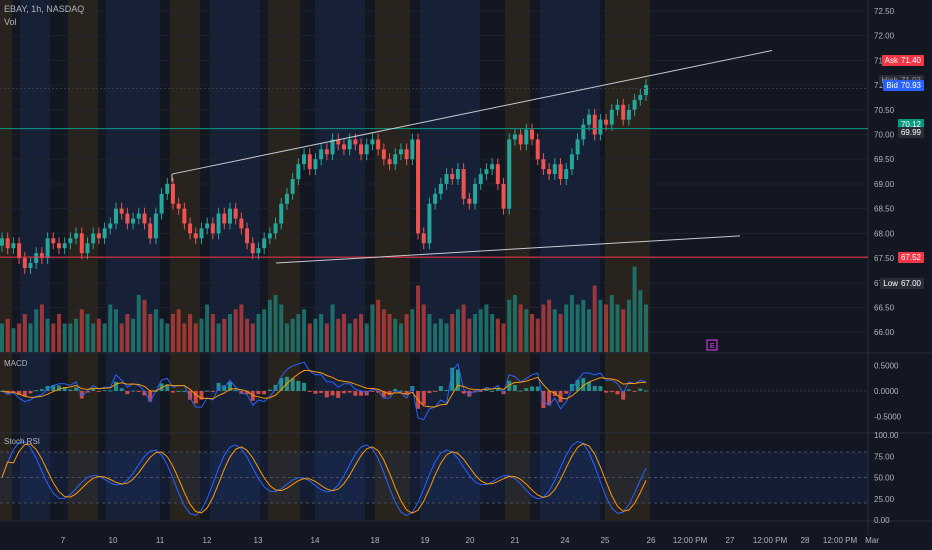  I want to click on price-axis-label: 68.50, so click(884, 209).